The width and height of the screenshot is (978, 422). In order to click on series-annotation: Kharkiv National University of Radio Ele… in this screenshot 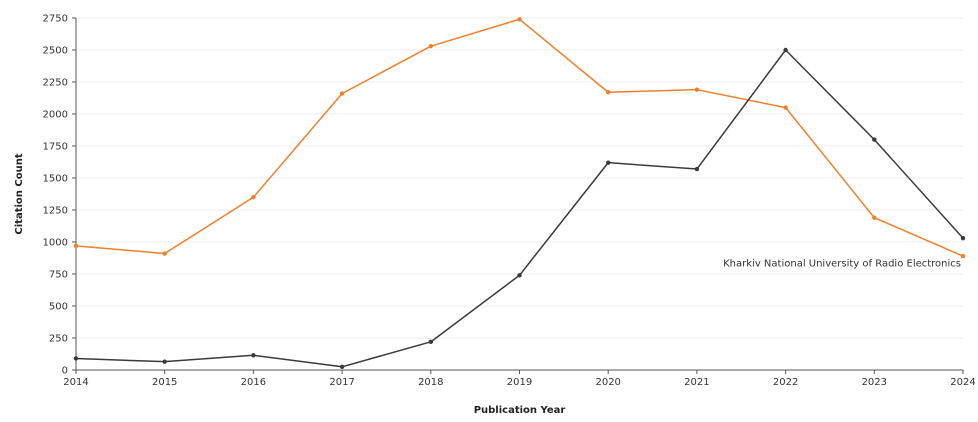, I will do `click(842, 263)`.